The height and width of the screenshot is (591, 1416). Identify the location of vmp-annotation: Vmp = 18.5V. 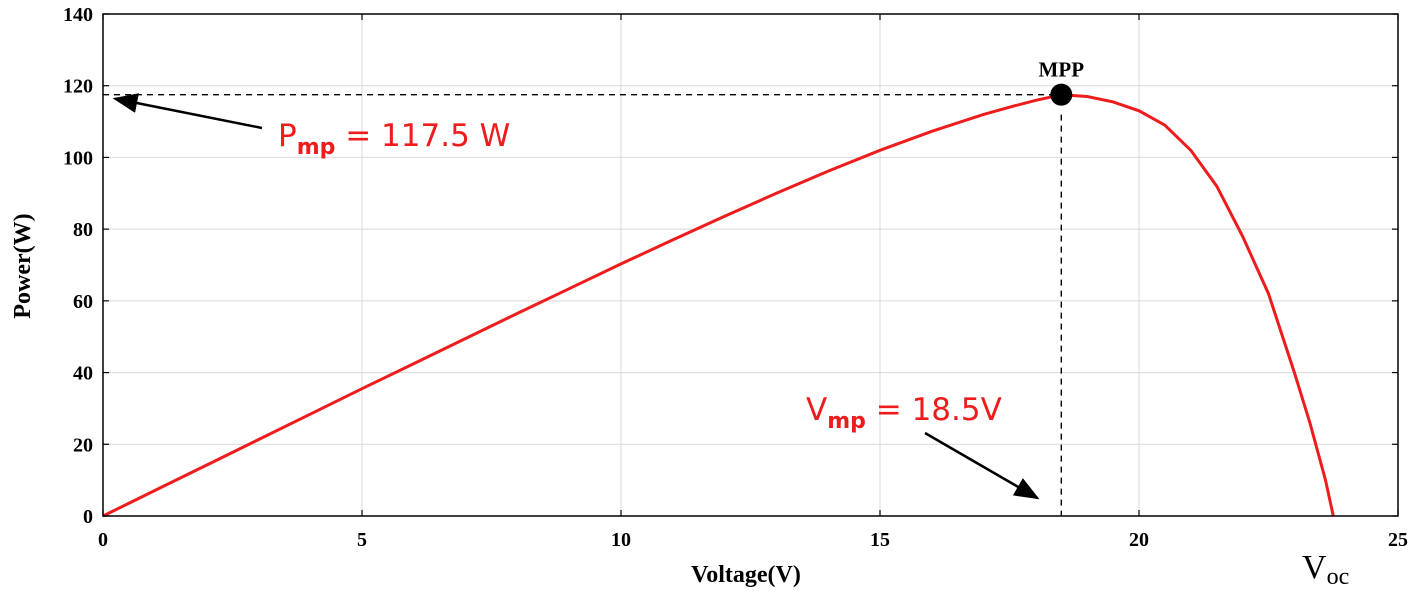
(904, 413).